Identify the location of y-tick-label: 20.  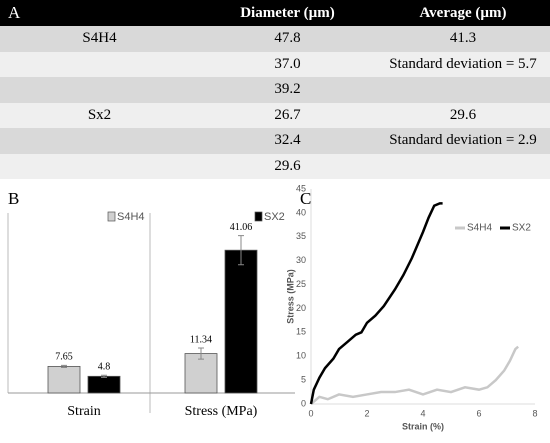
(301, 308).